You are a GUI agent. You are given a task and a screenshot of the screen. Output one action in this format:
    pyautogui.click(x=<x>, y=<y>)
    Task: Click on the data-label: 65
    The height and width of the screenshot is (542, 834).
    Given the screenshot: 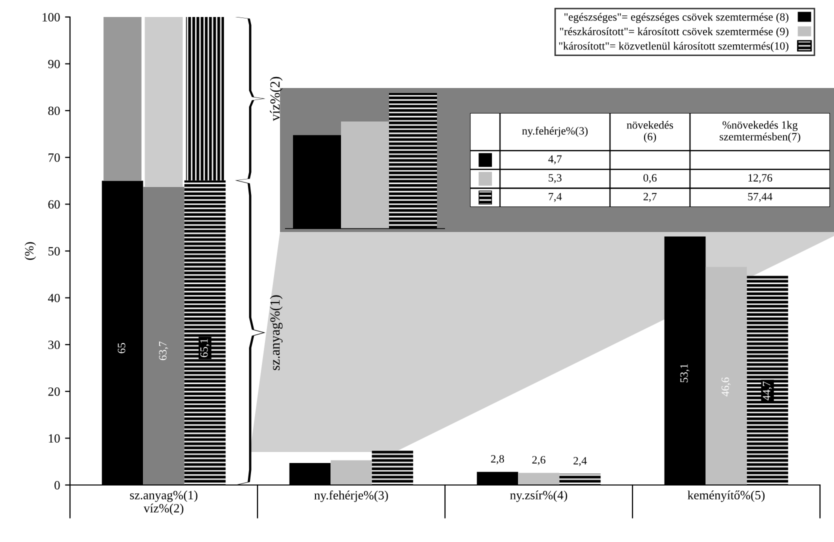 What is the action you would take?
    pyautogui.click(x=122, y=348)
    